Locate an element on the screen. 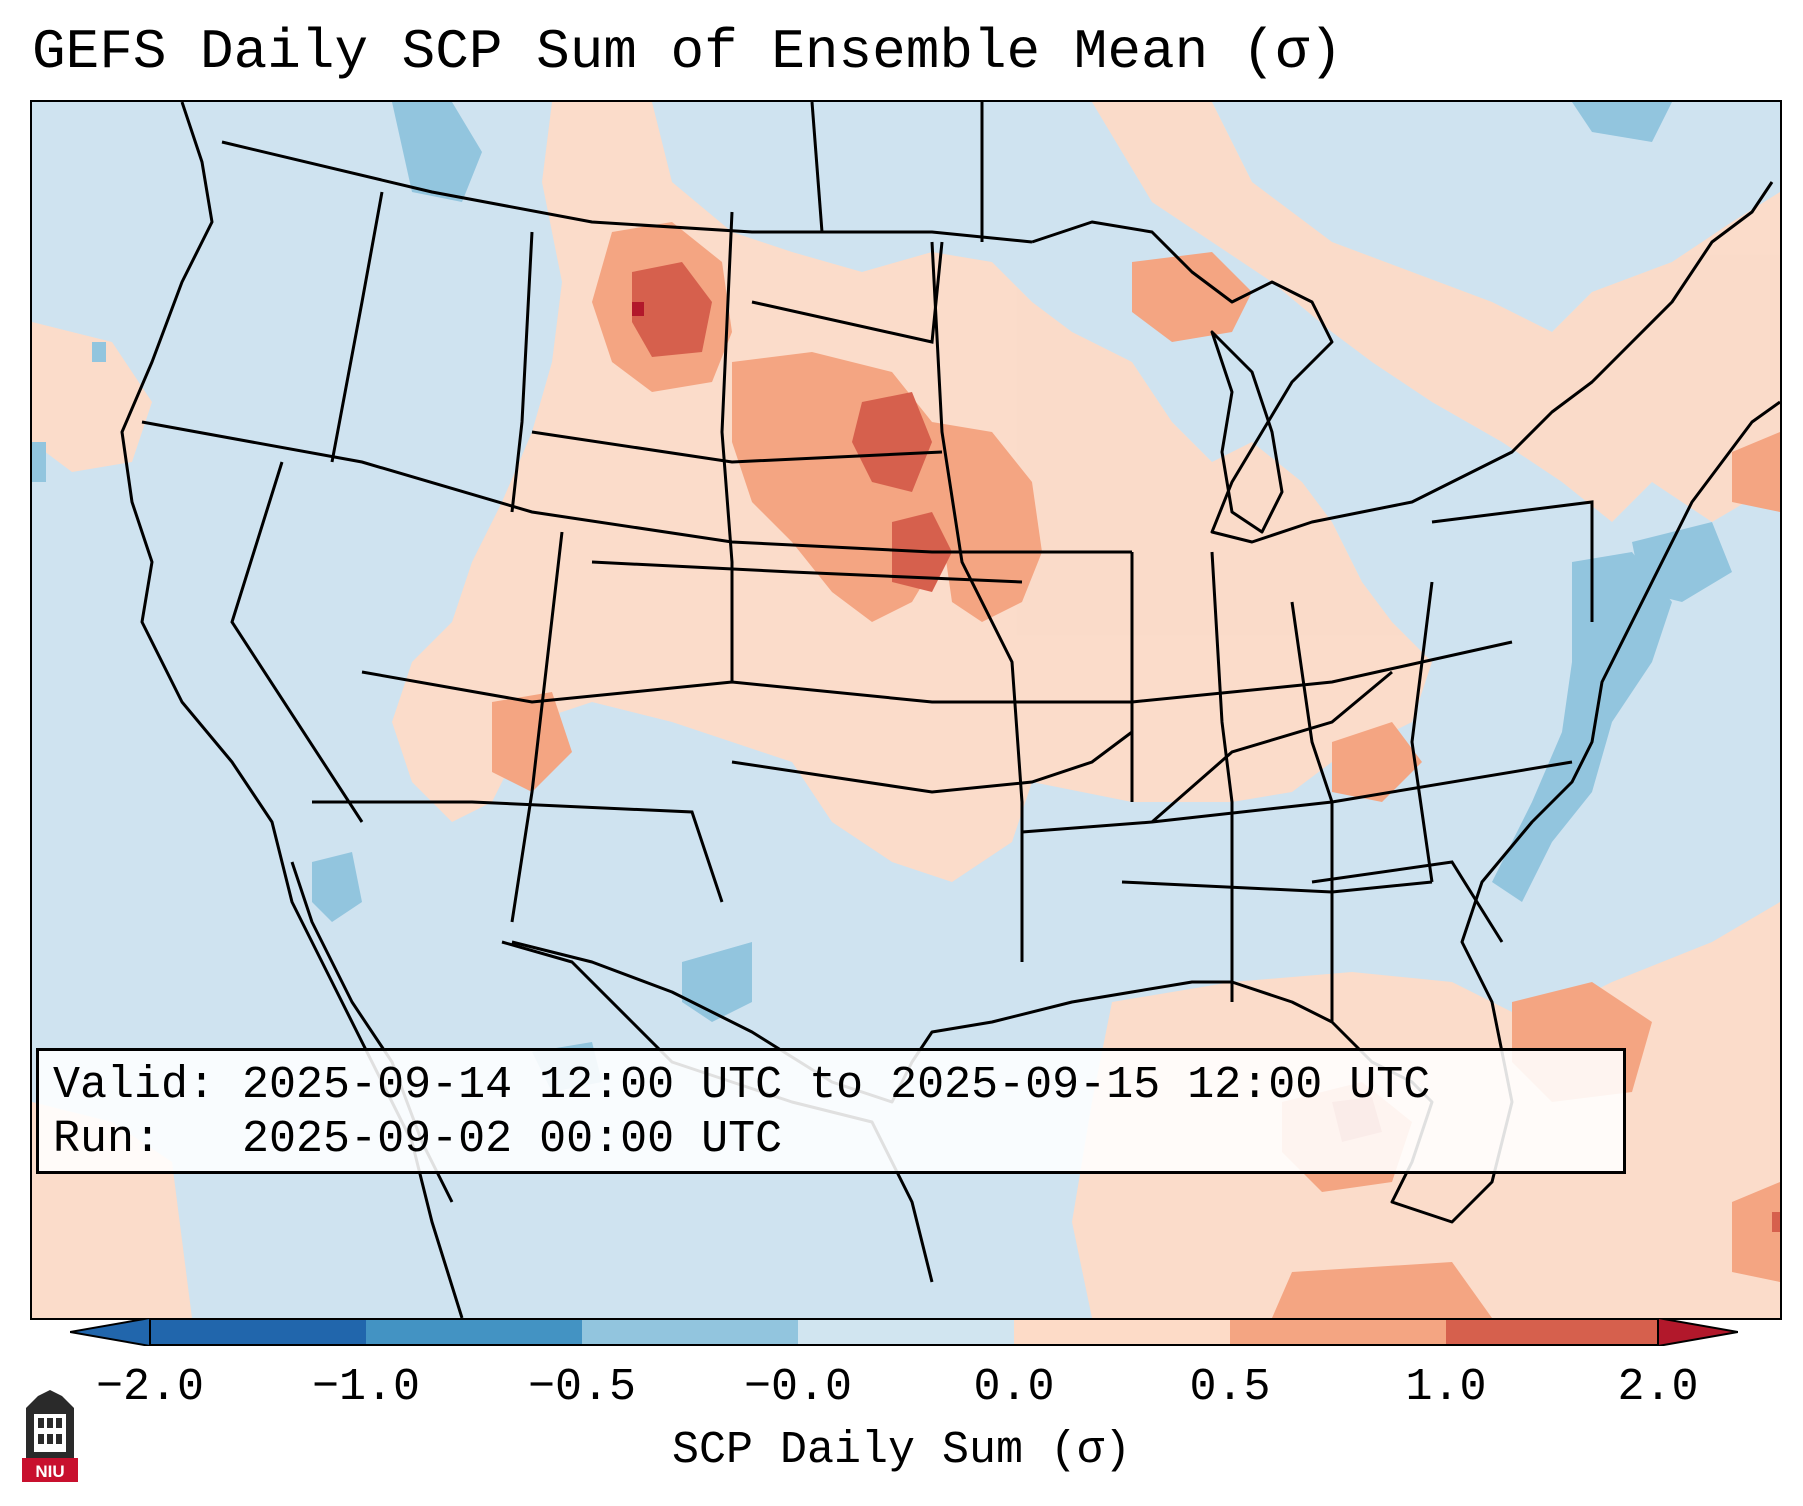 This screenshot has height=1506, width=1803. colorbar-tick: 0.5 is located at coordinates (1230, 1387).